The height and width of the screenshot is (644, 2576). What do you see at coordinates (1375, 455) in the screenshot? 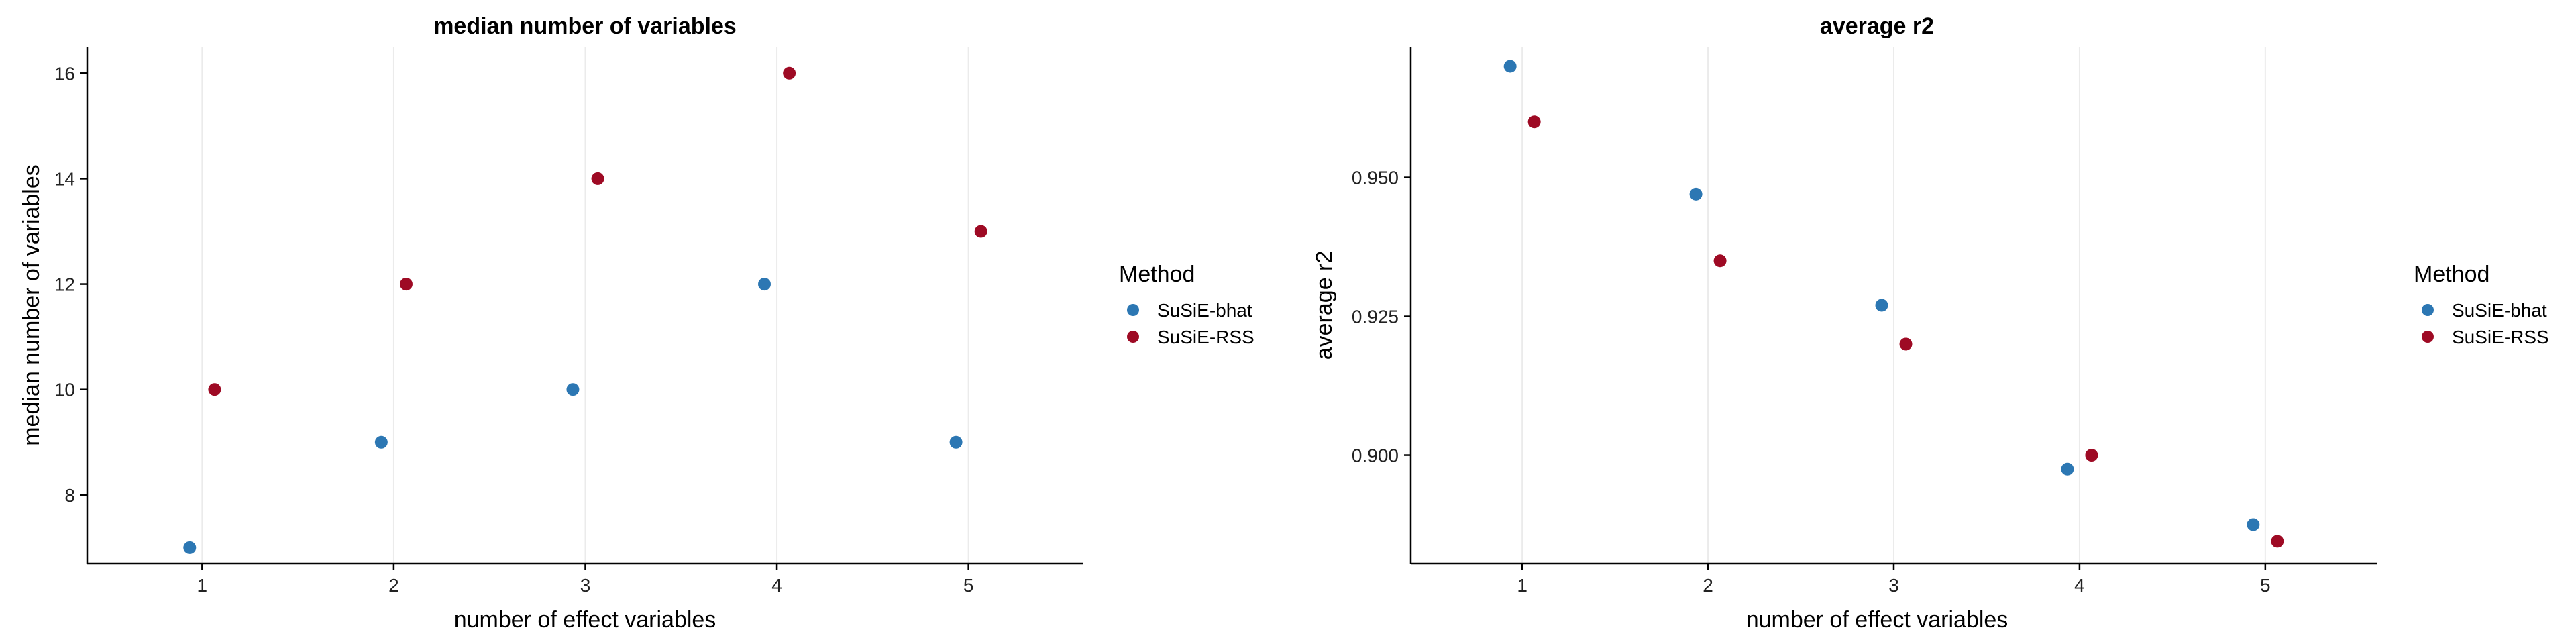
I see `y-tick-label-0-900: 0.900` at bounding box center [1375, 455].